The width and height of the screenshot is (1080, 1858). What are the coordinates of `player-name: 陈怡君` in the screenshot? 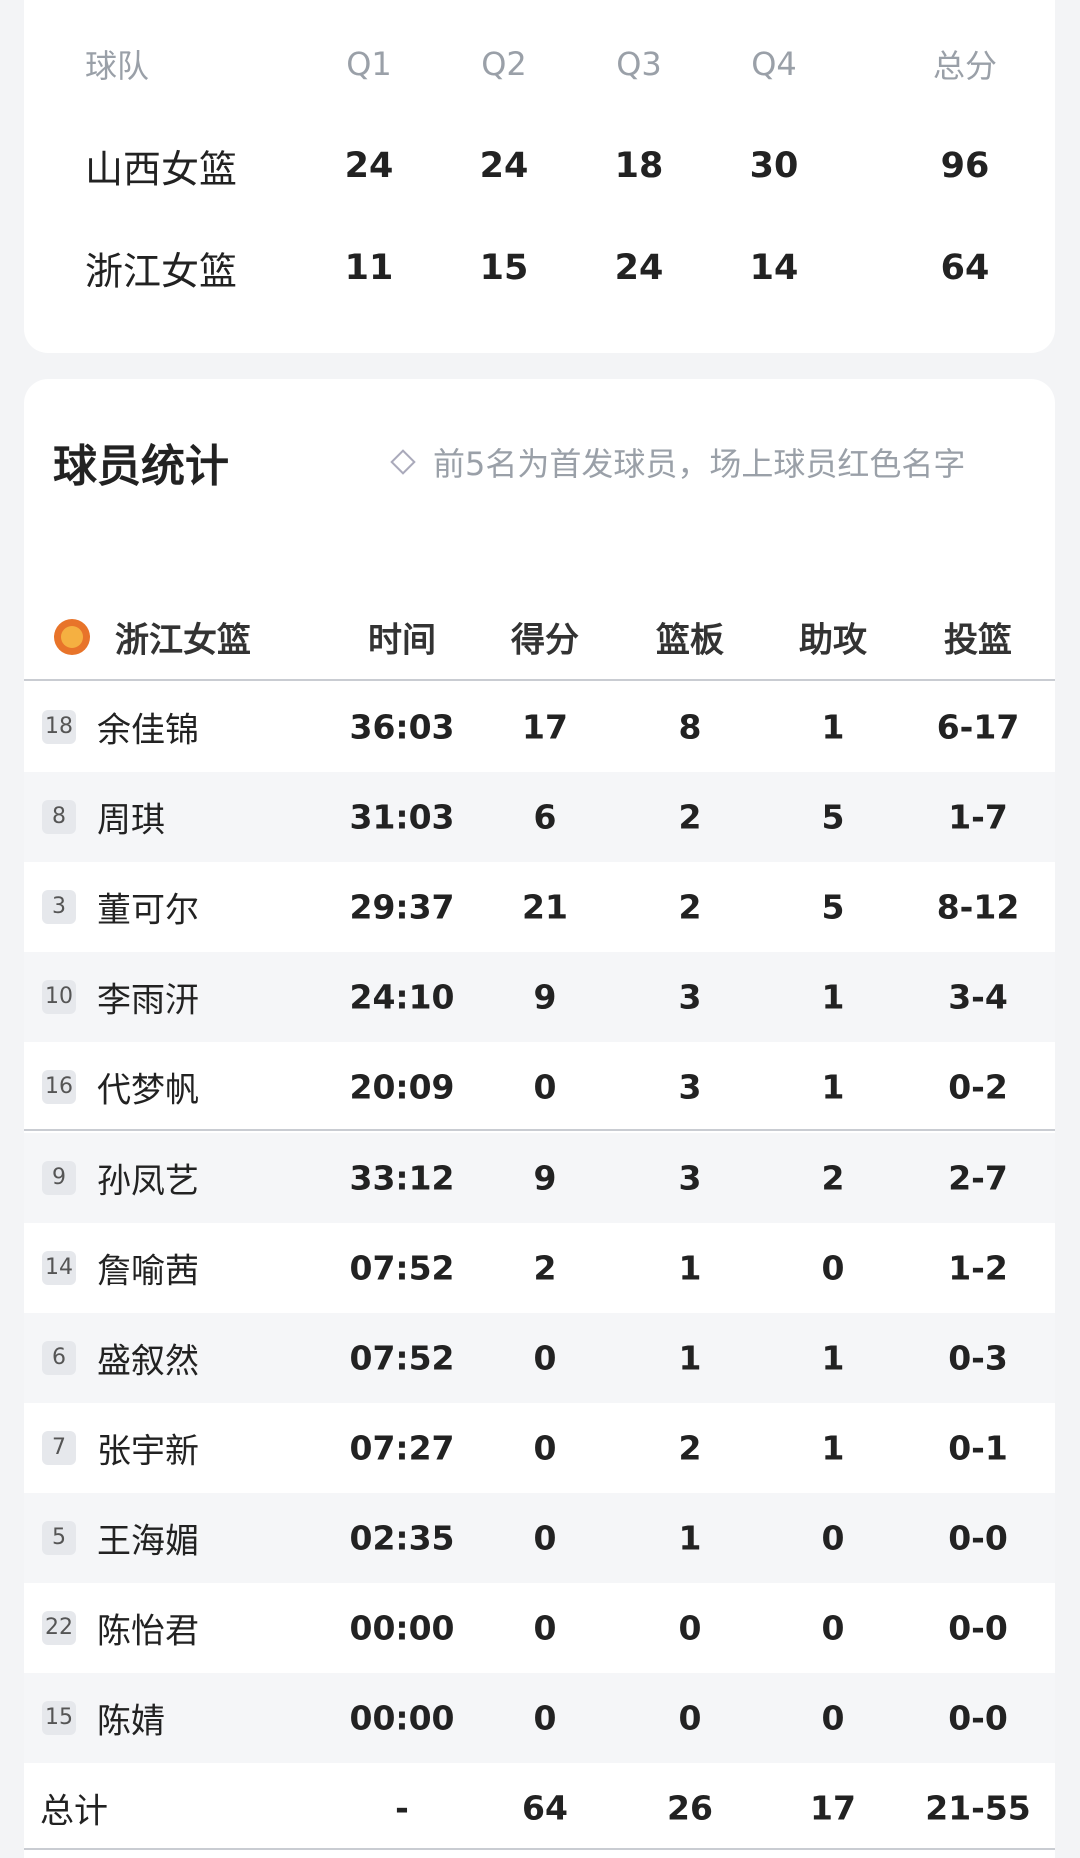 It's located at (148, 1631).